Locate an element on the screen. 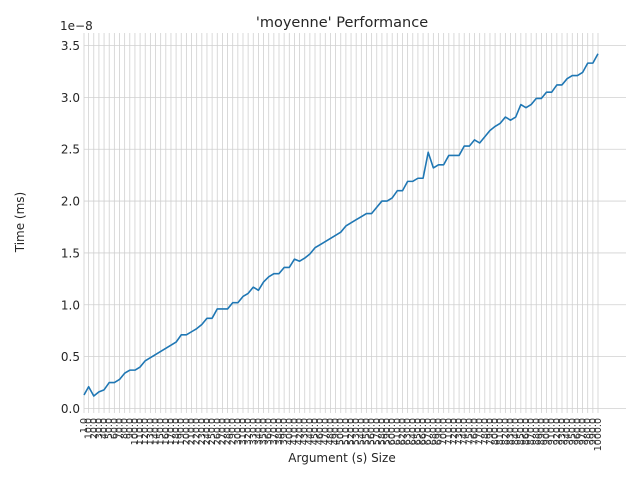 Image resolution: width=640 pixels, height=480 pixels. x-tick-label: 790.0 is located at coordinates (490, 431).